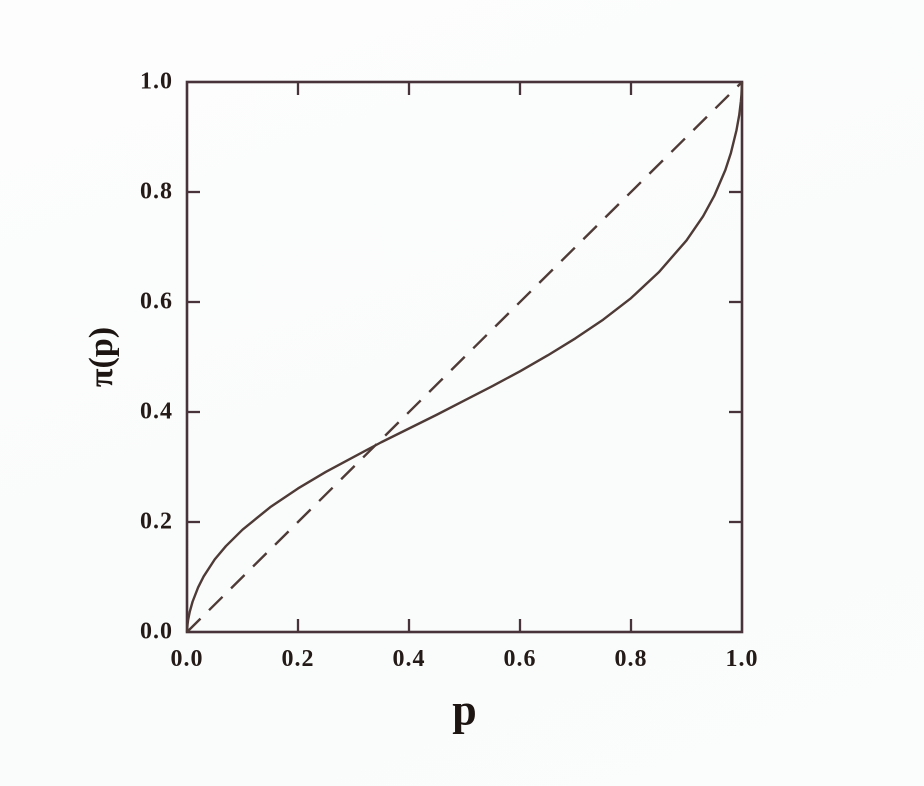  What do you see at coordinates (101, 357) in the screenshot?
I see `y-axis-label: π(p)` at bounding box center [101, 357].